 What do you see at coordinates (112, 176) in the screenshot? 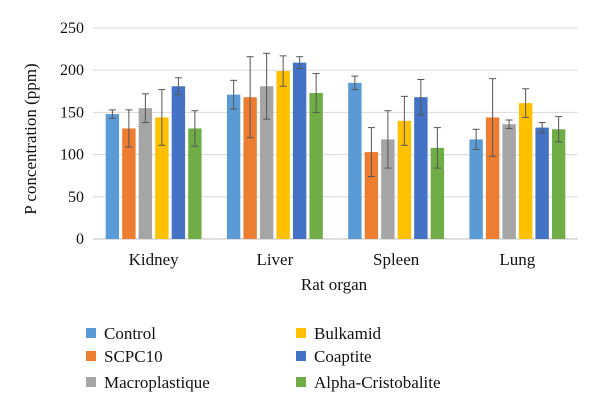
I see `bar-control-kidney` at bounding box center [112, 176].